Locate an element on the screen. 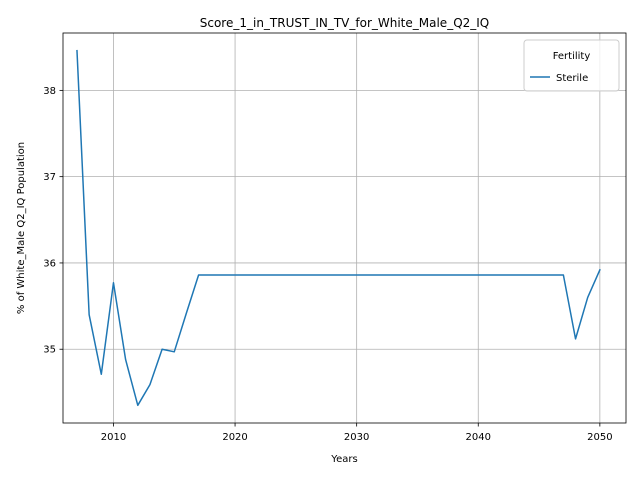 The width and height of the screenshot is (640, 480). y-tick-label: 38 is located at coordinates (49, 91).